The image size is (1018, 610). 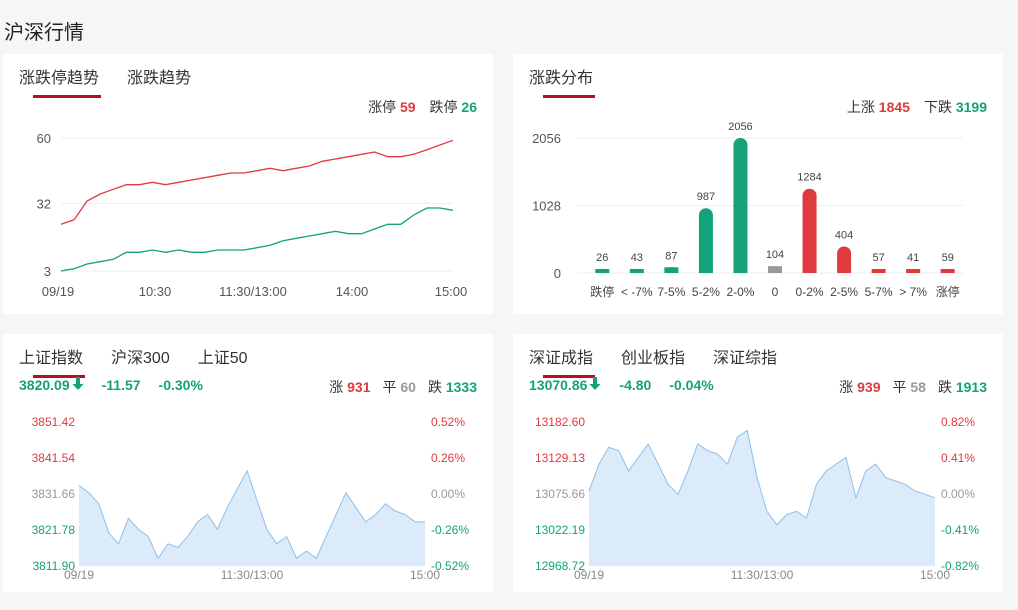 I want to click on category-label: 5-7%, so click(x=879, y=292).